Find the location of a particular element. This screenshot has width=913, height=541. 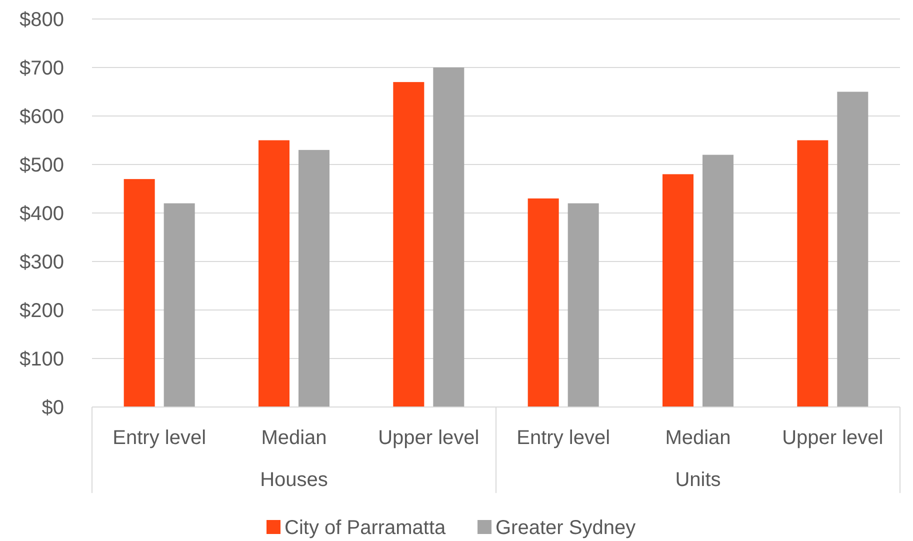

y-tick-label: $300 is located at coordinates (42, 263).